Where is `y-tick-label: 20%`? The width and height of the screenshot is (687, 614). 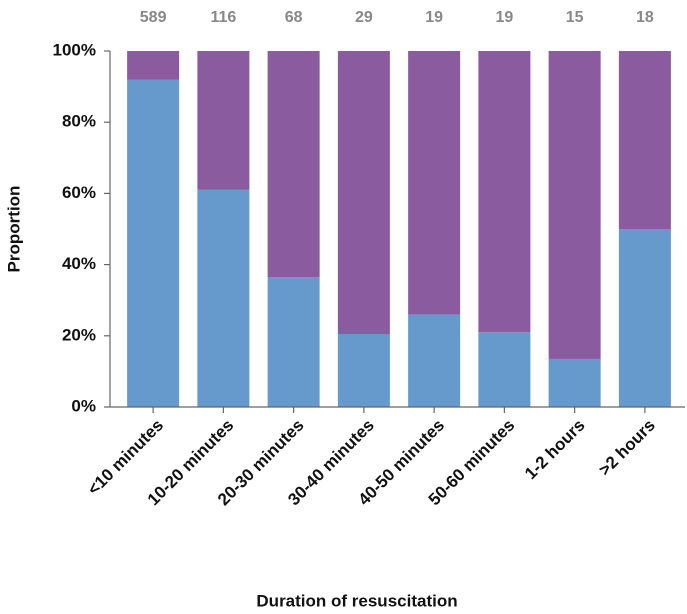 y-tick-label: 20% is located at coordinates (79, 334).